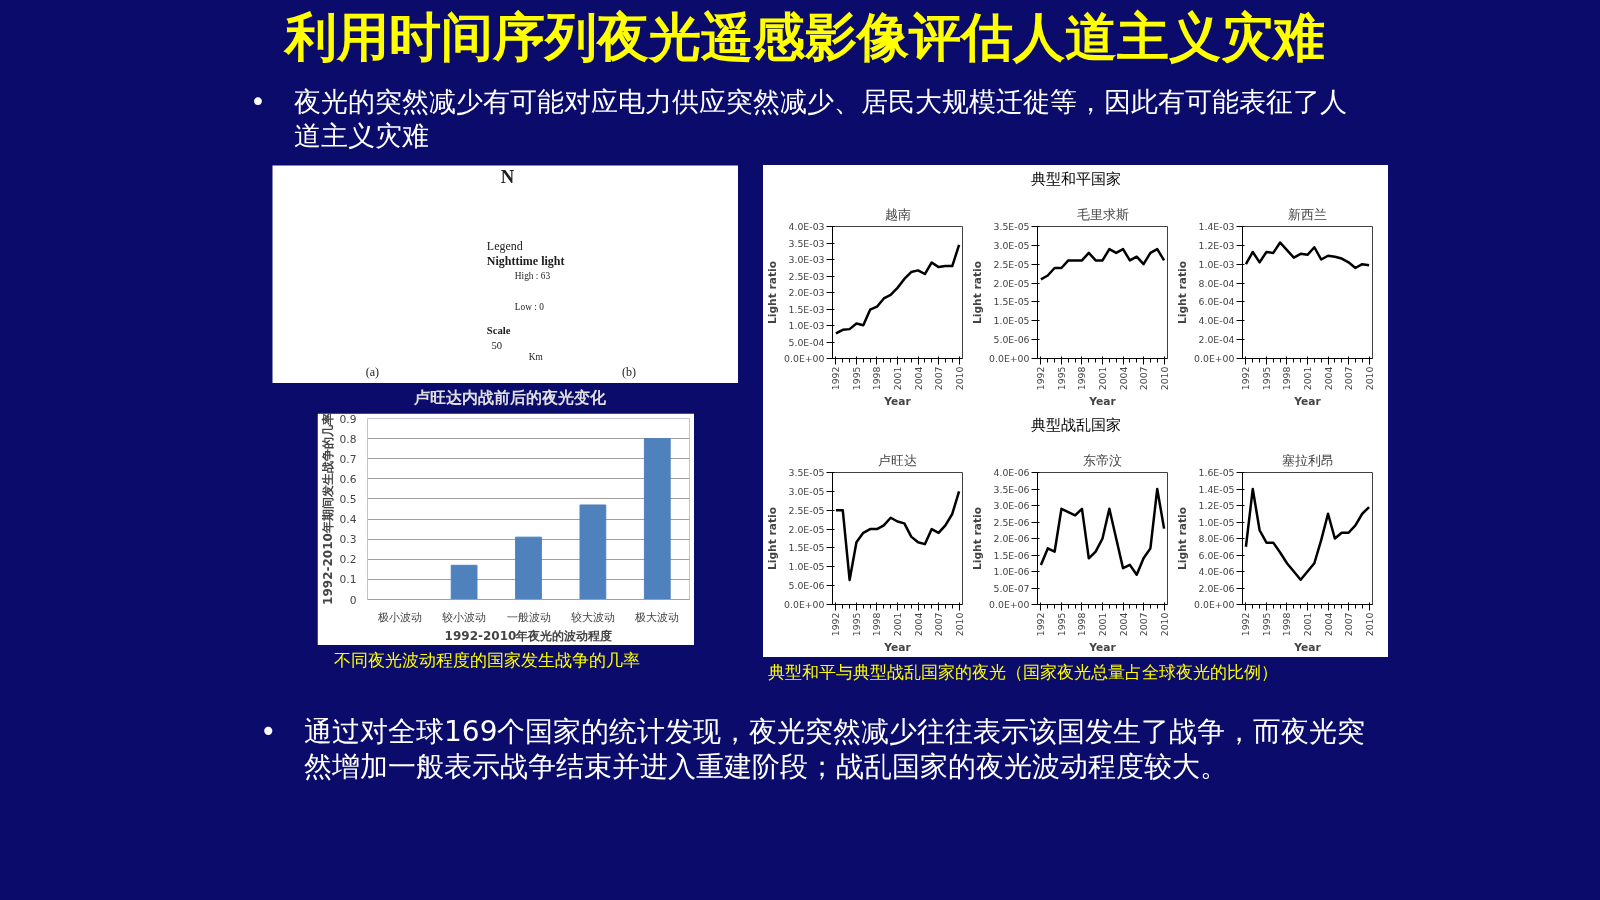  What do you see at coordinates (528, 635) in the screenshot?
I see `x-axis-title: 1992-2010年夜光的波动程度` at bounding box center [528, 635].